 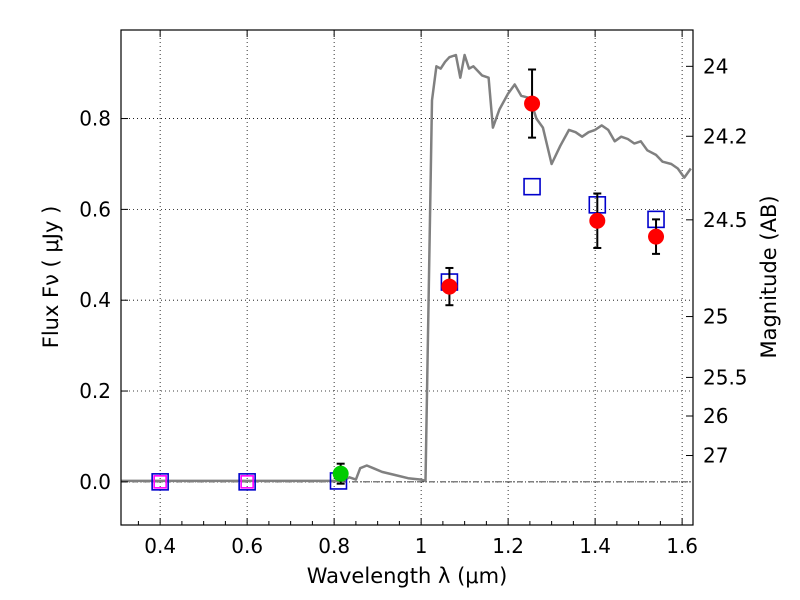 I want to click on x-tick-label: 1, so click(x=421, y=546).